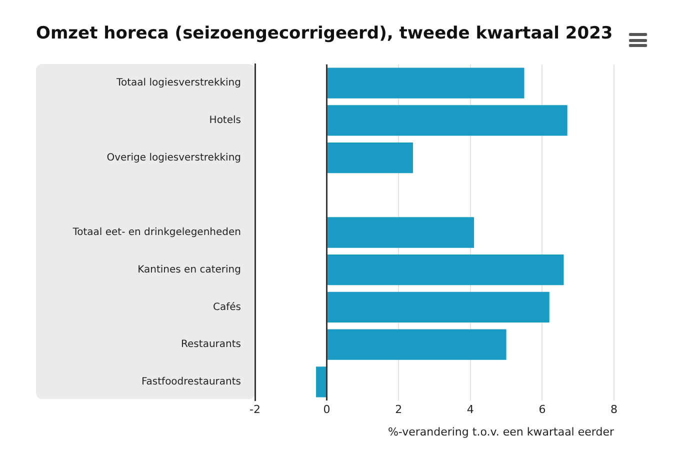 This screenshot has height=473, width=680. I want to click on y-tick-label: Kantines en catering, so click(189, 270).